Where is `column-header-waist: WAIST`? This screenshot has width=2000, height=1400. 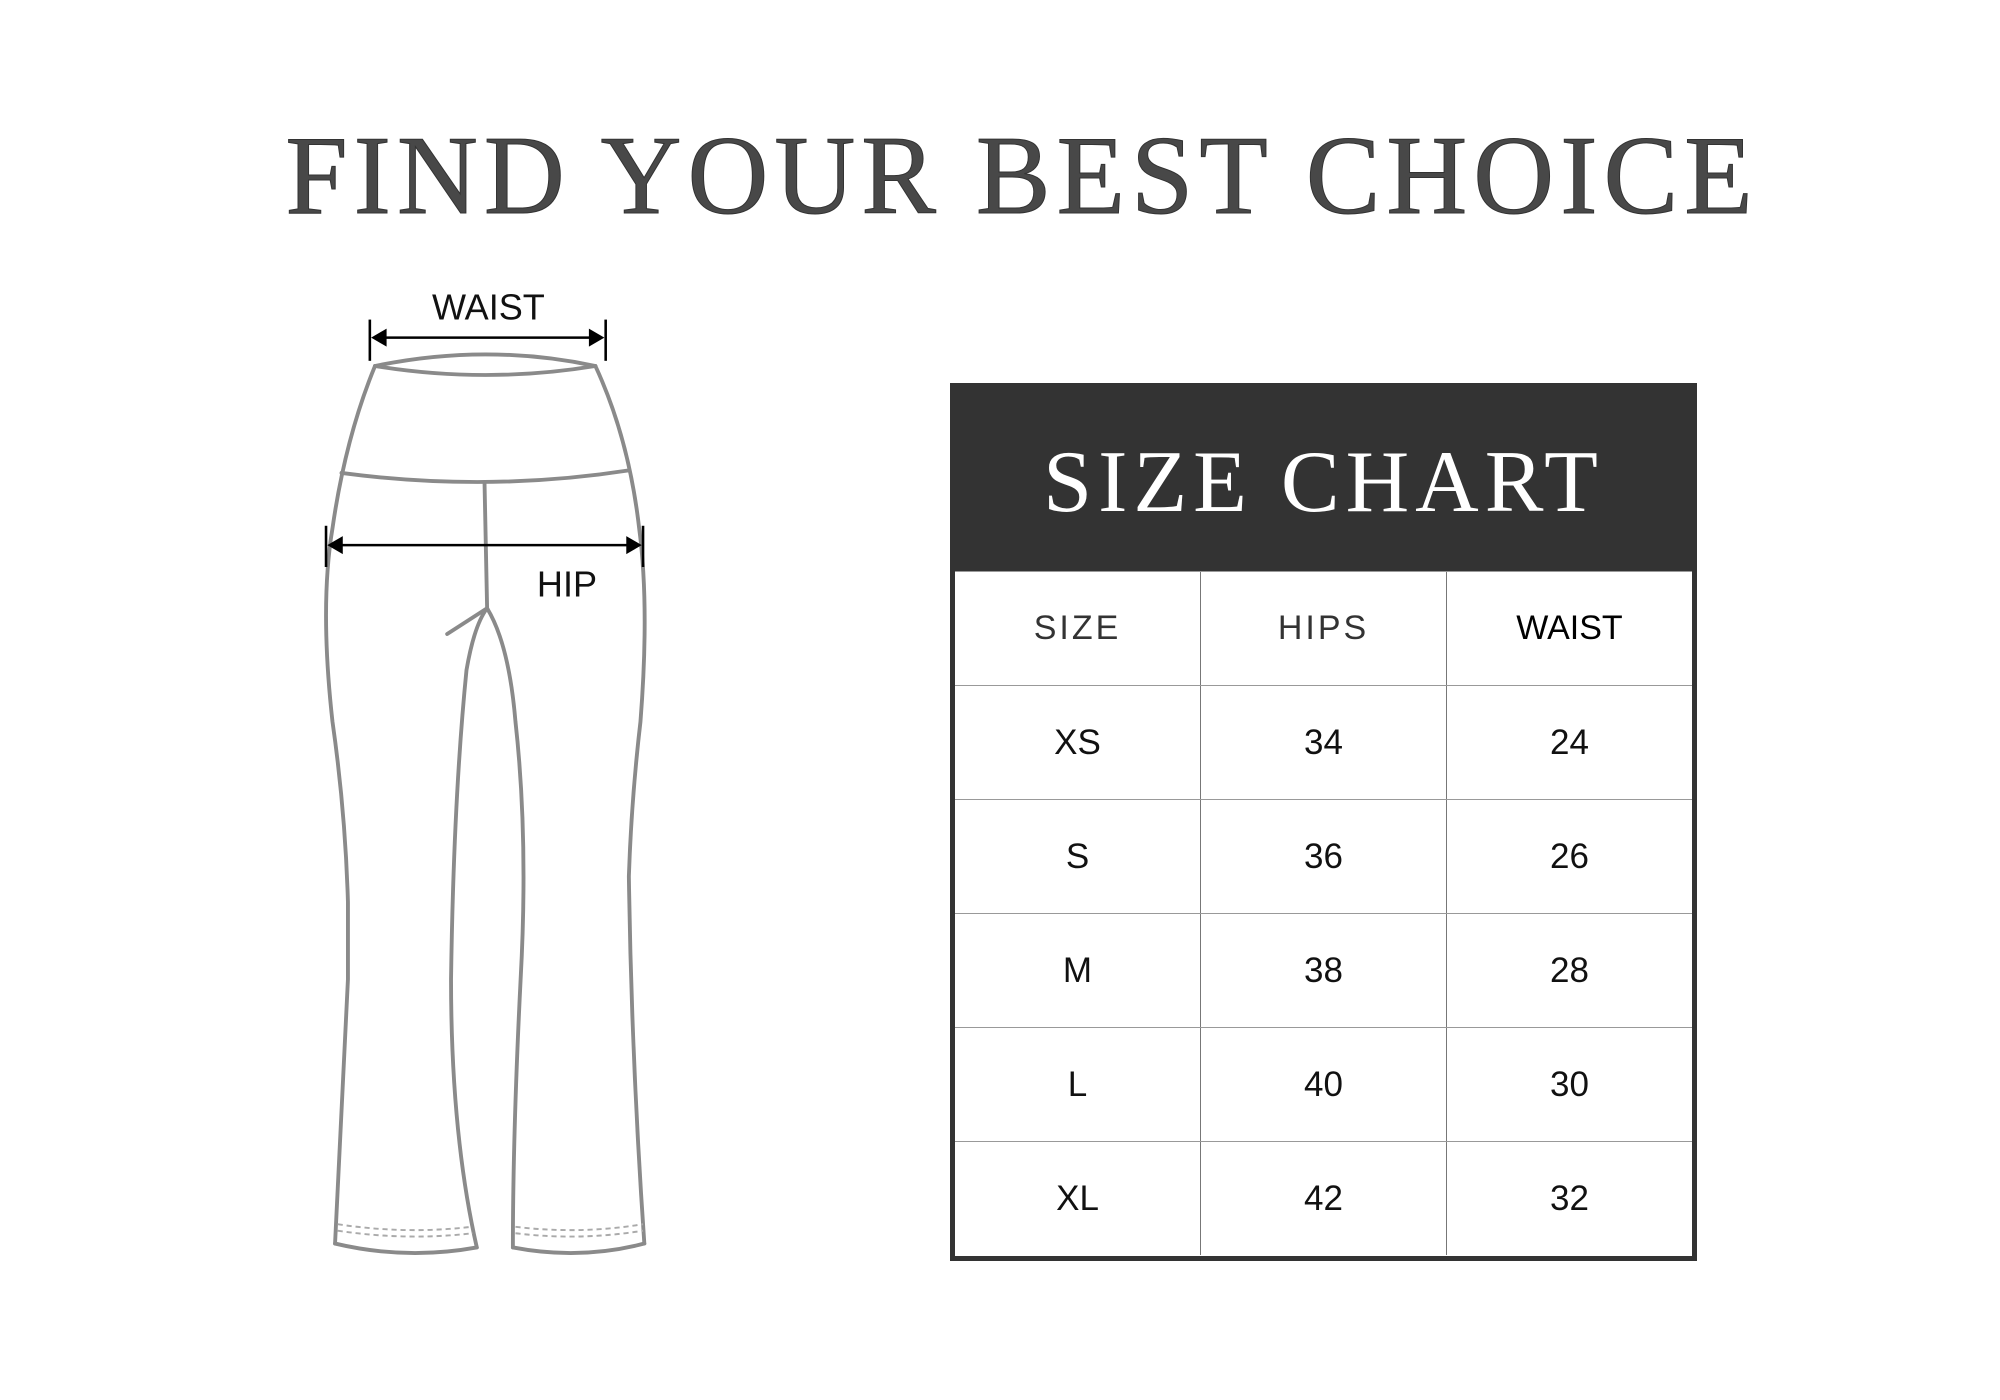 column-header-waist: WAIST is located at coordinates (1569, 628).